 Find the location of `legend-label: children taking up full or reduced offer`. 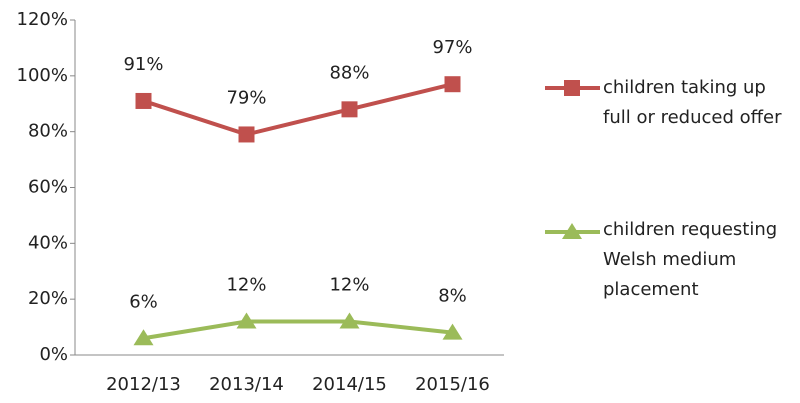

legend-label: children taking up full or reduced offer is located at coordinates (692, 102).